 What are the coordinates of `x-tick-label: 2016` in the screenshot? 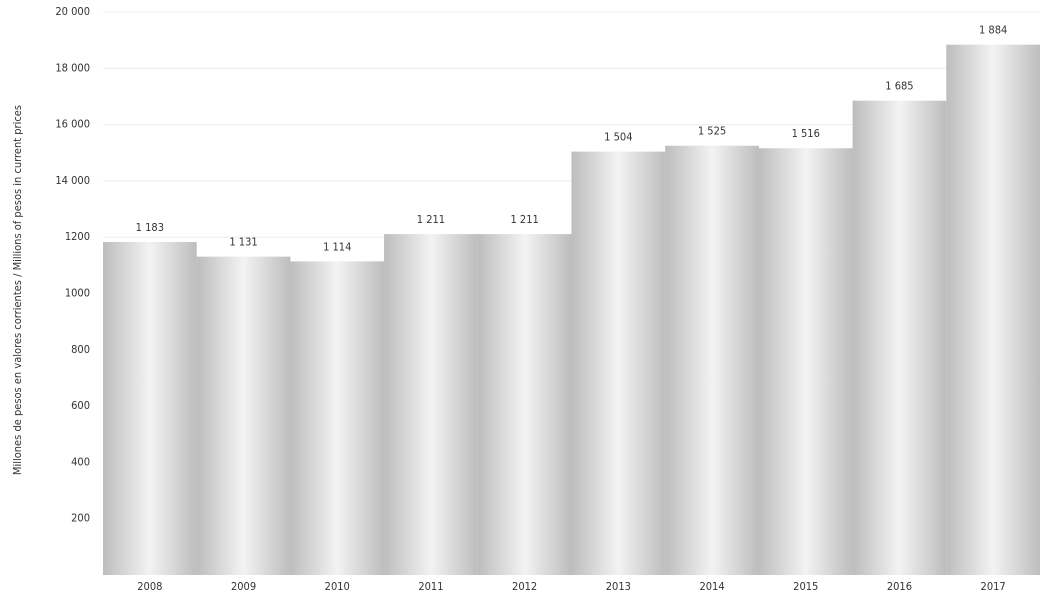 It's located at (899, 586).